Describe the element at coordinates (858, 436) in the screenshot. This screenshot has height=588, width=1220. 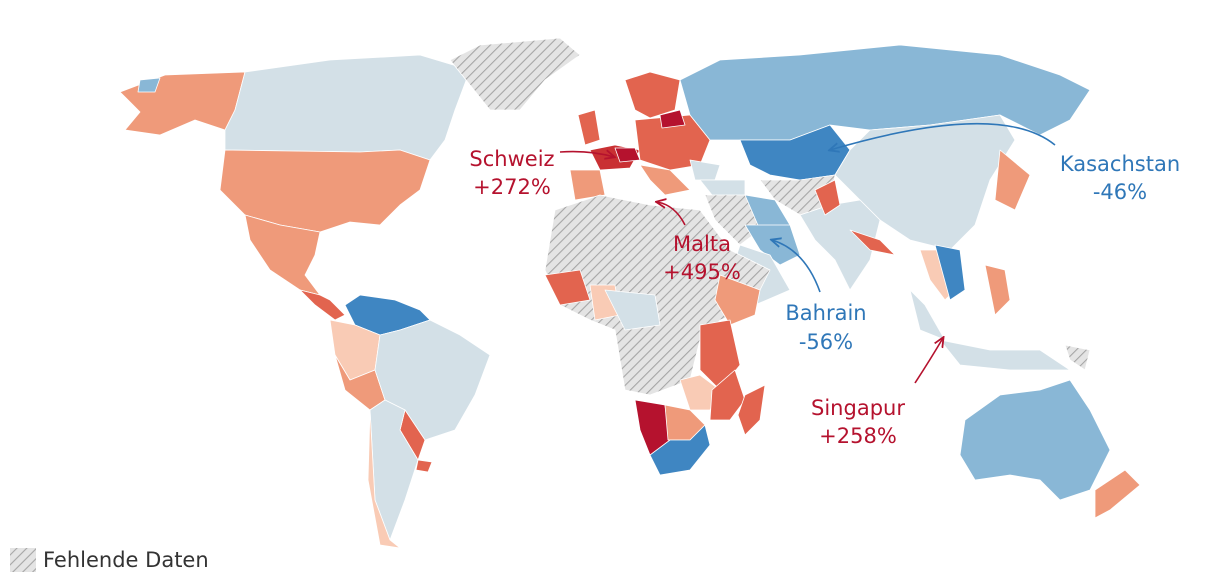
I see `annotation-value: +258%` at that location.